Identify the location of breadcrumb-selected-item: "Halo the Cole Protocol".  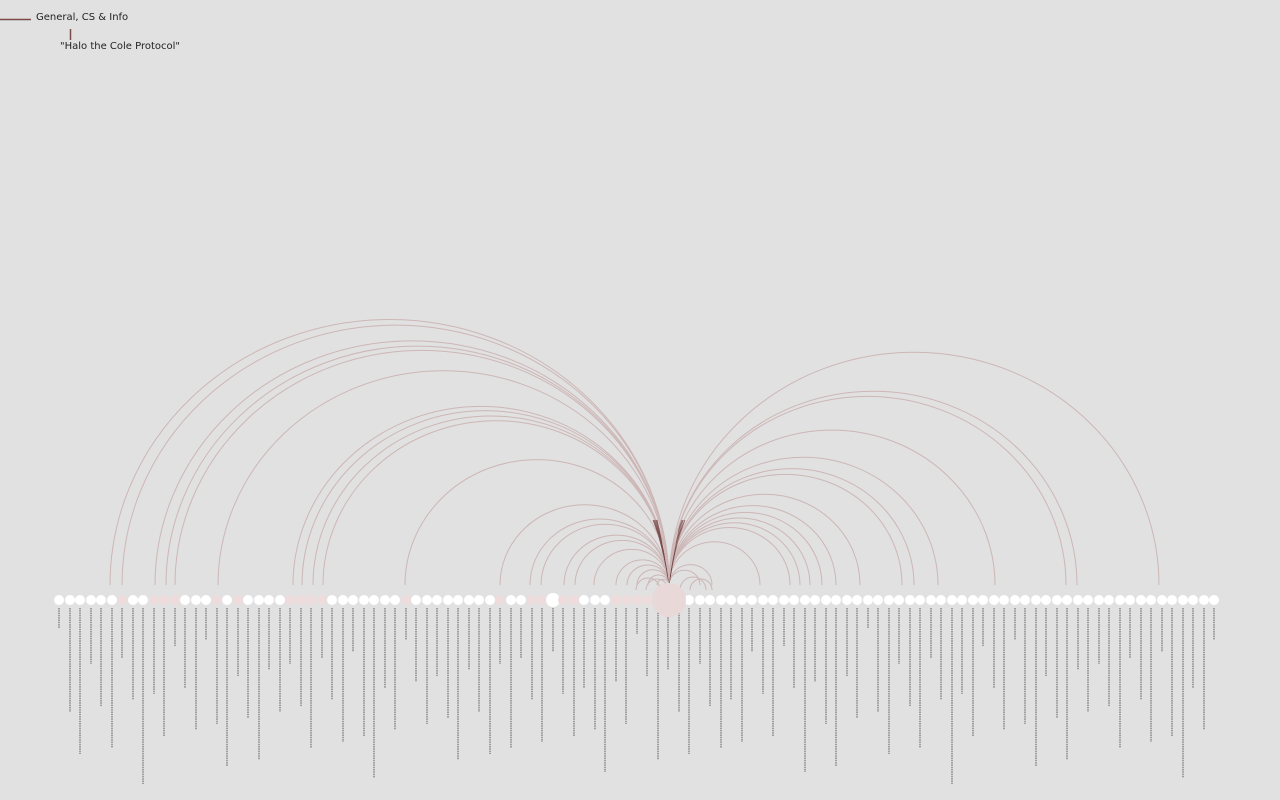
(120, 46).